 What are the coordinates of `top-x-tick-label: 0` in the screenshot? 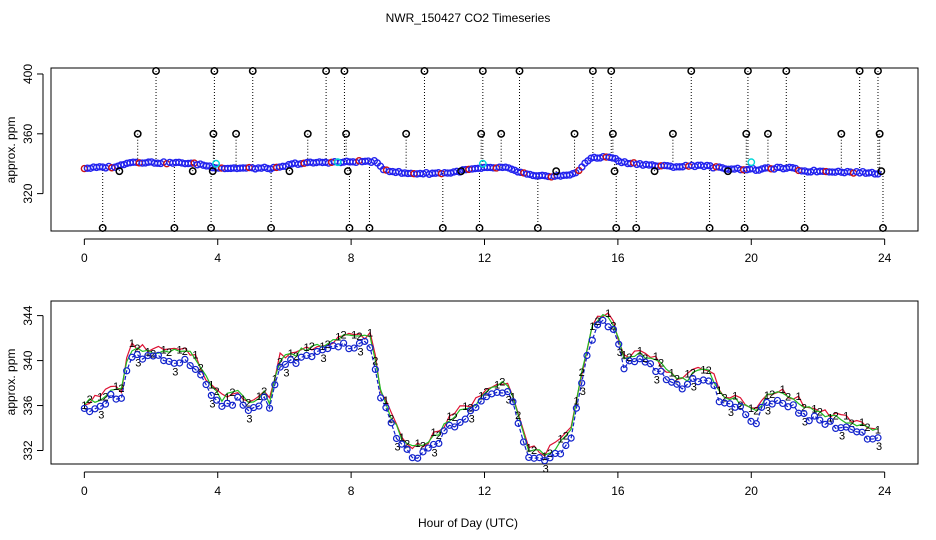 It's located at (84, 258).